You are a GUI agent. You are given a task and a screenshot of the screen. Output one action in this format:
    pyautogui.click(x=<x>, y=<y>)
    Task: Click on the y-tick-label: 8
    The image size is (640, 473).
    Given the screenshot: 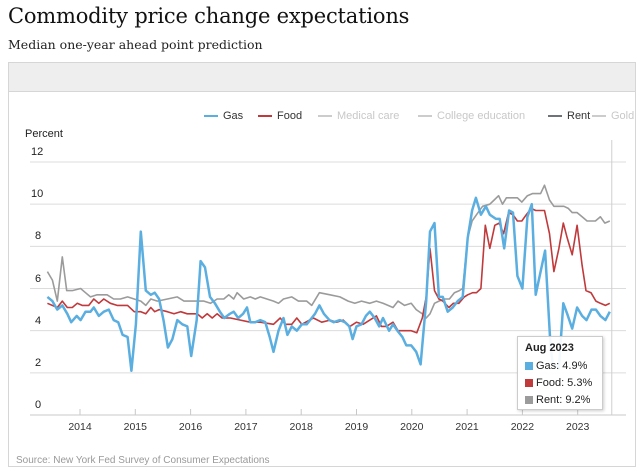 What is the action you would take?
    pyautogui.click(x=38, y=236)
    